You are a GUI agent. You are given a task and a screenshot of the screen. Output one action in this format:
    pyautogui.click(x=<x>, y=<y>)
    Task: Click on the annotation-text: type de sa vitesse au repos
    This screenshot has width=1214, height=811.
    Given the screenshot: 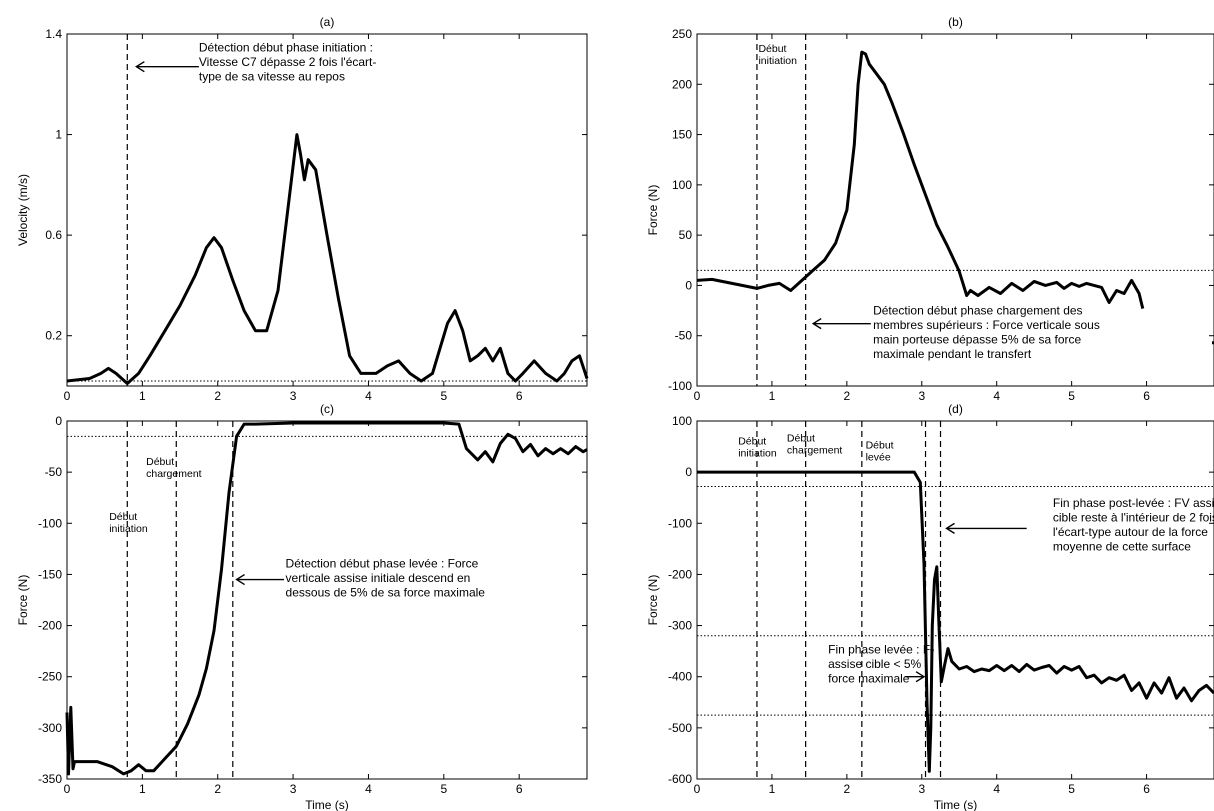 What is the action you would take?
    pyautogui.click(x=272, y=77)
    